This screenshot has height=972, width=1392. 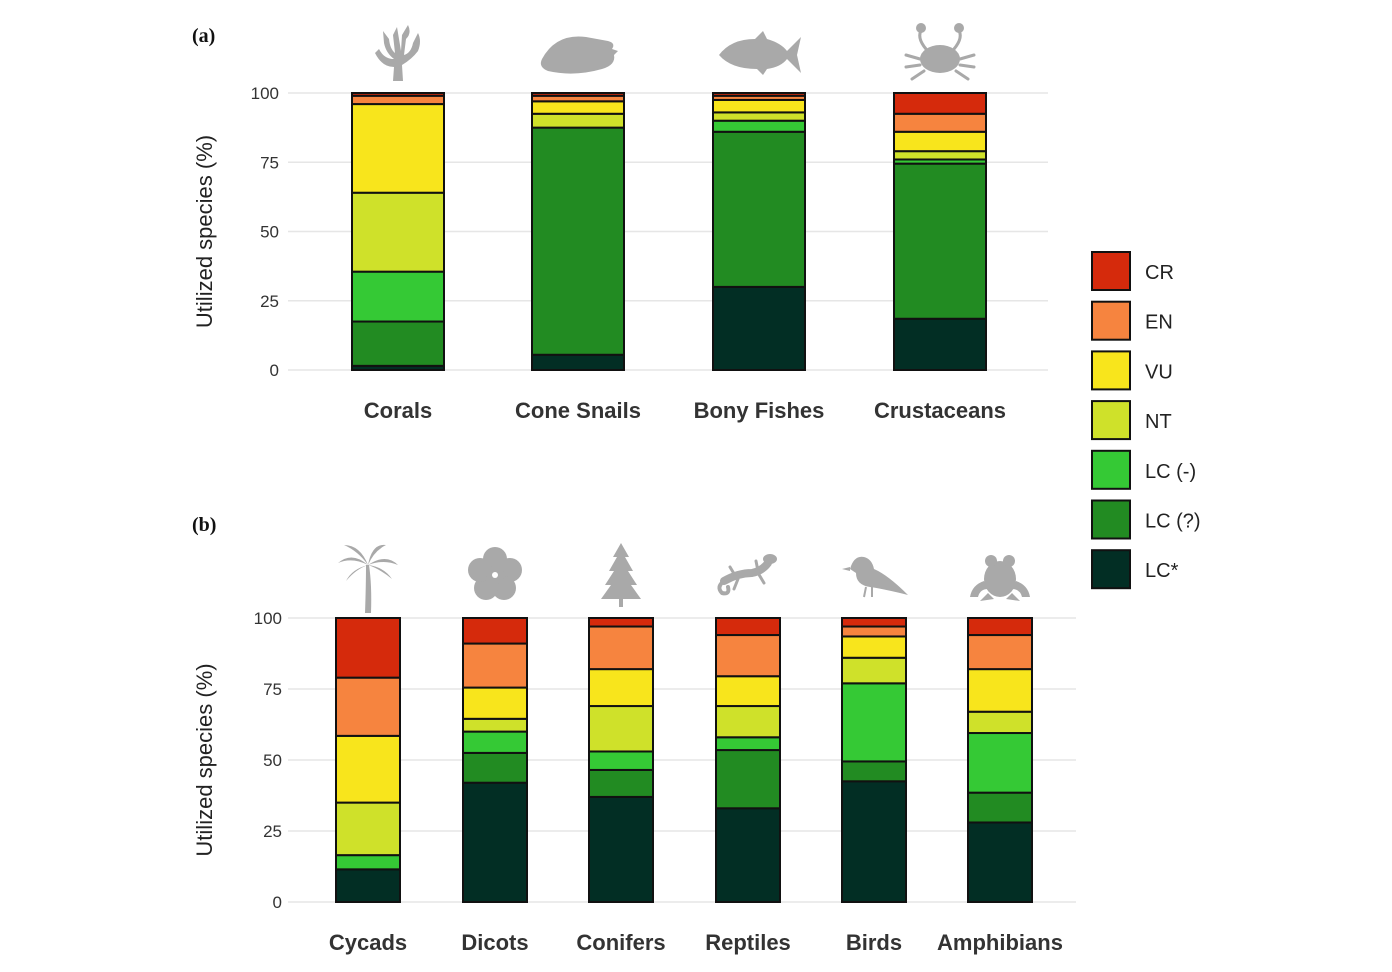 What do you see at coordinates (398, 410) in the screenshot?
I see `category-label-corals: Corals` at bounding box center [398, 410].